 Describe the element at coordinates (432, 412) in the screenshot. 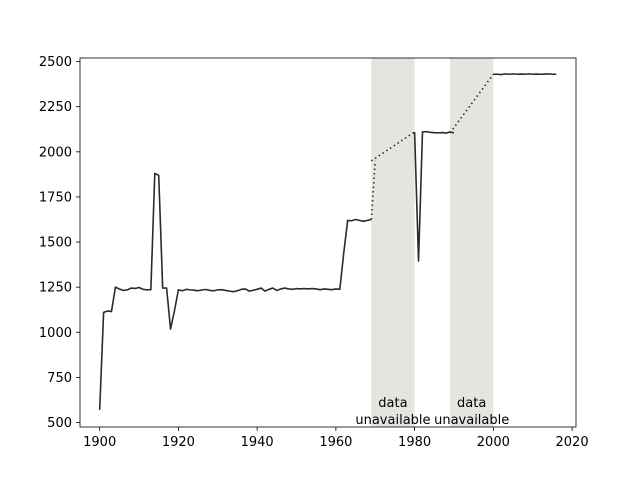

I see `gap-labels: data unavailable data unavailable` at that location.